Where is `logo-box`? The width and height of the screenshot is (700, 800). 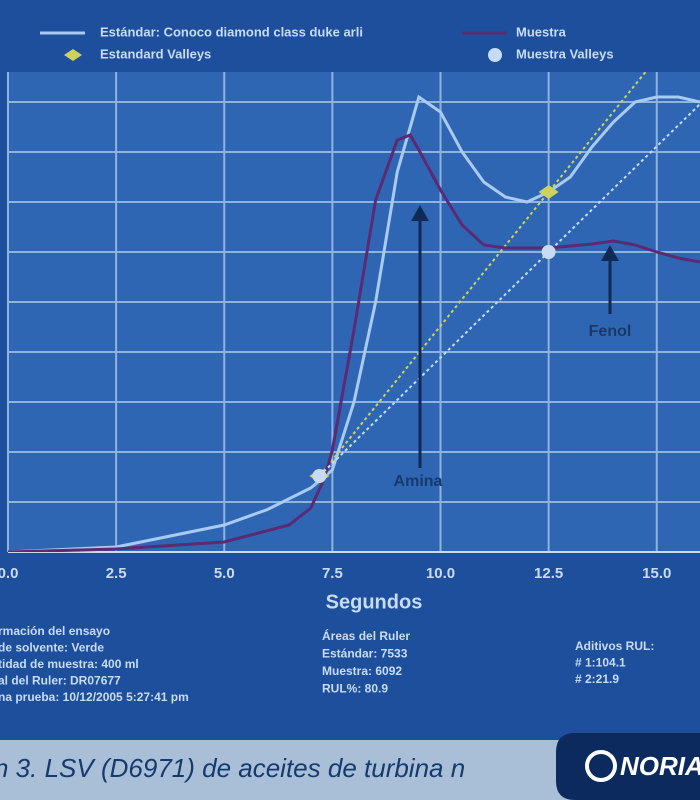 logo-box is located at coordinates (628, 766).